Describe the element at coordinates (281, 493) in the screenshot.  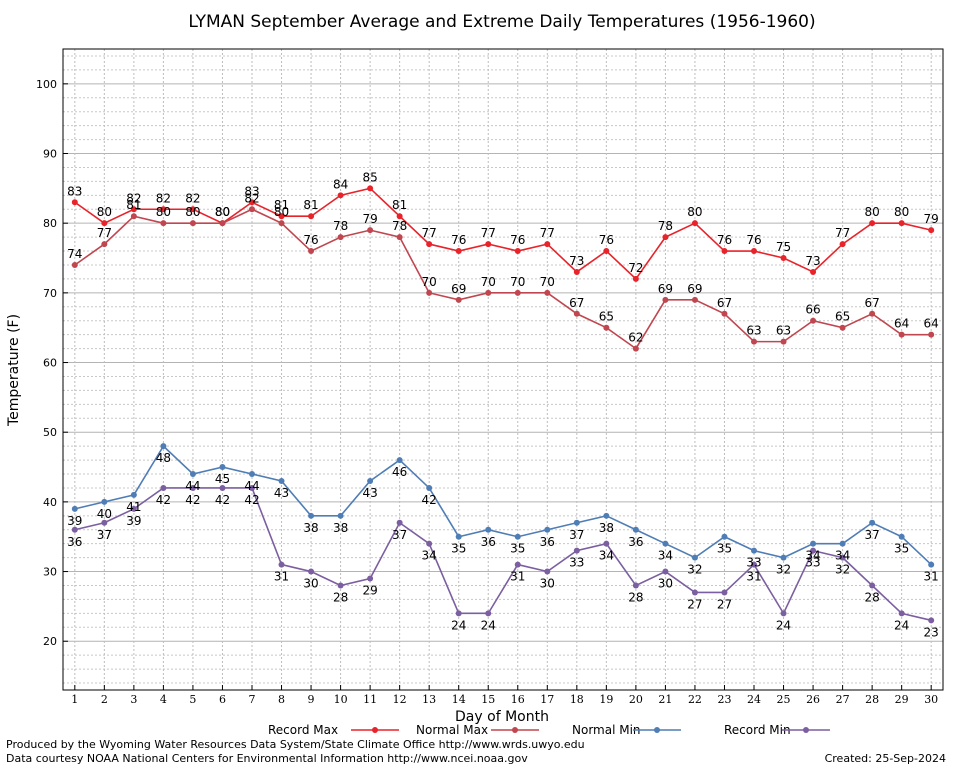
I see `data-label: 43` at that location.